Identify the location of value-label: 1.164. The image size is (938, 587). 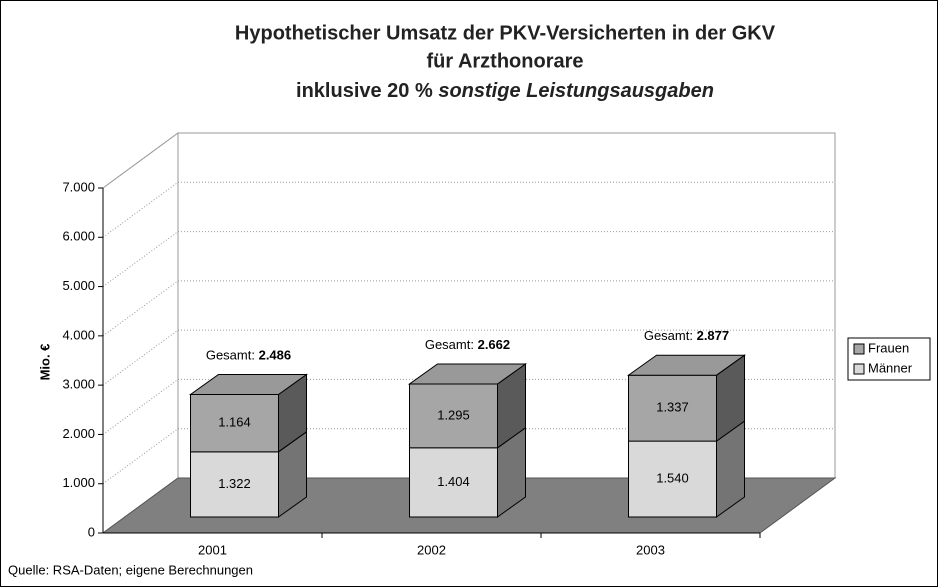
(234, 422).